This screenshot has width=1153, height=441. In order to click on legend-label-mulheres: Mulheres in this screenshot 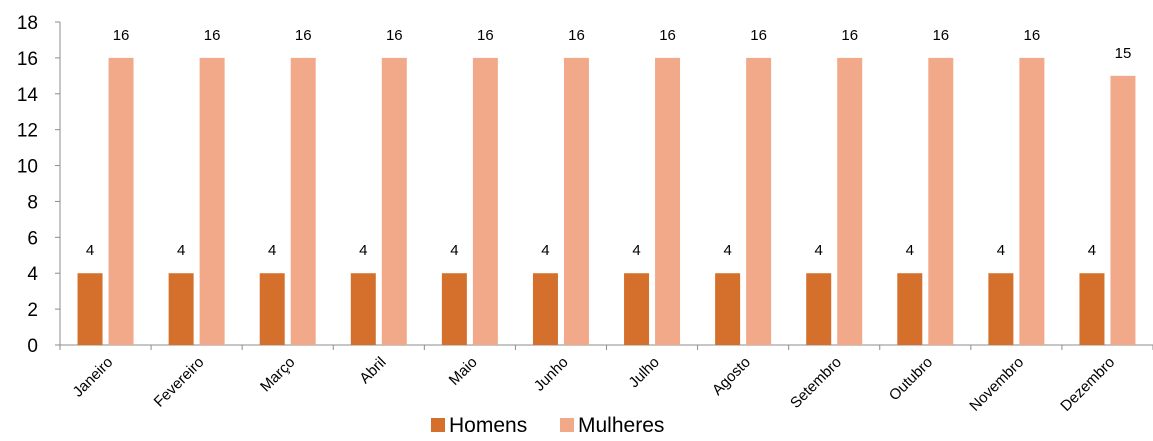, I will do `click(621, 425)`.